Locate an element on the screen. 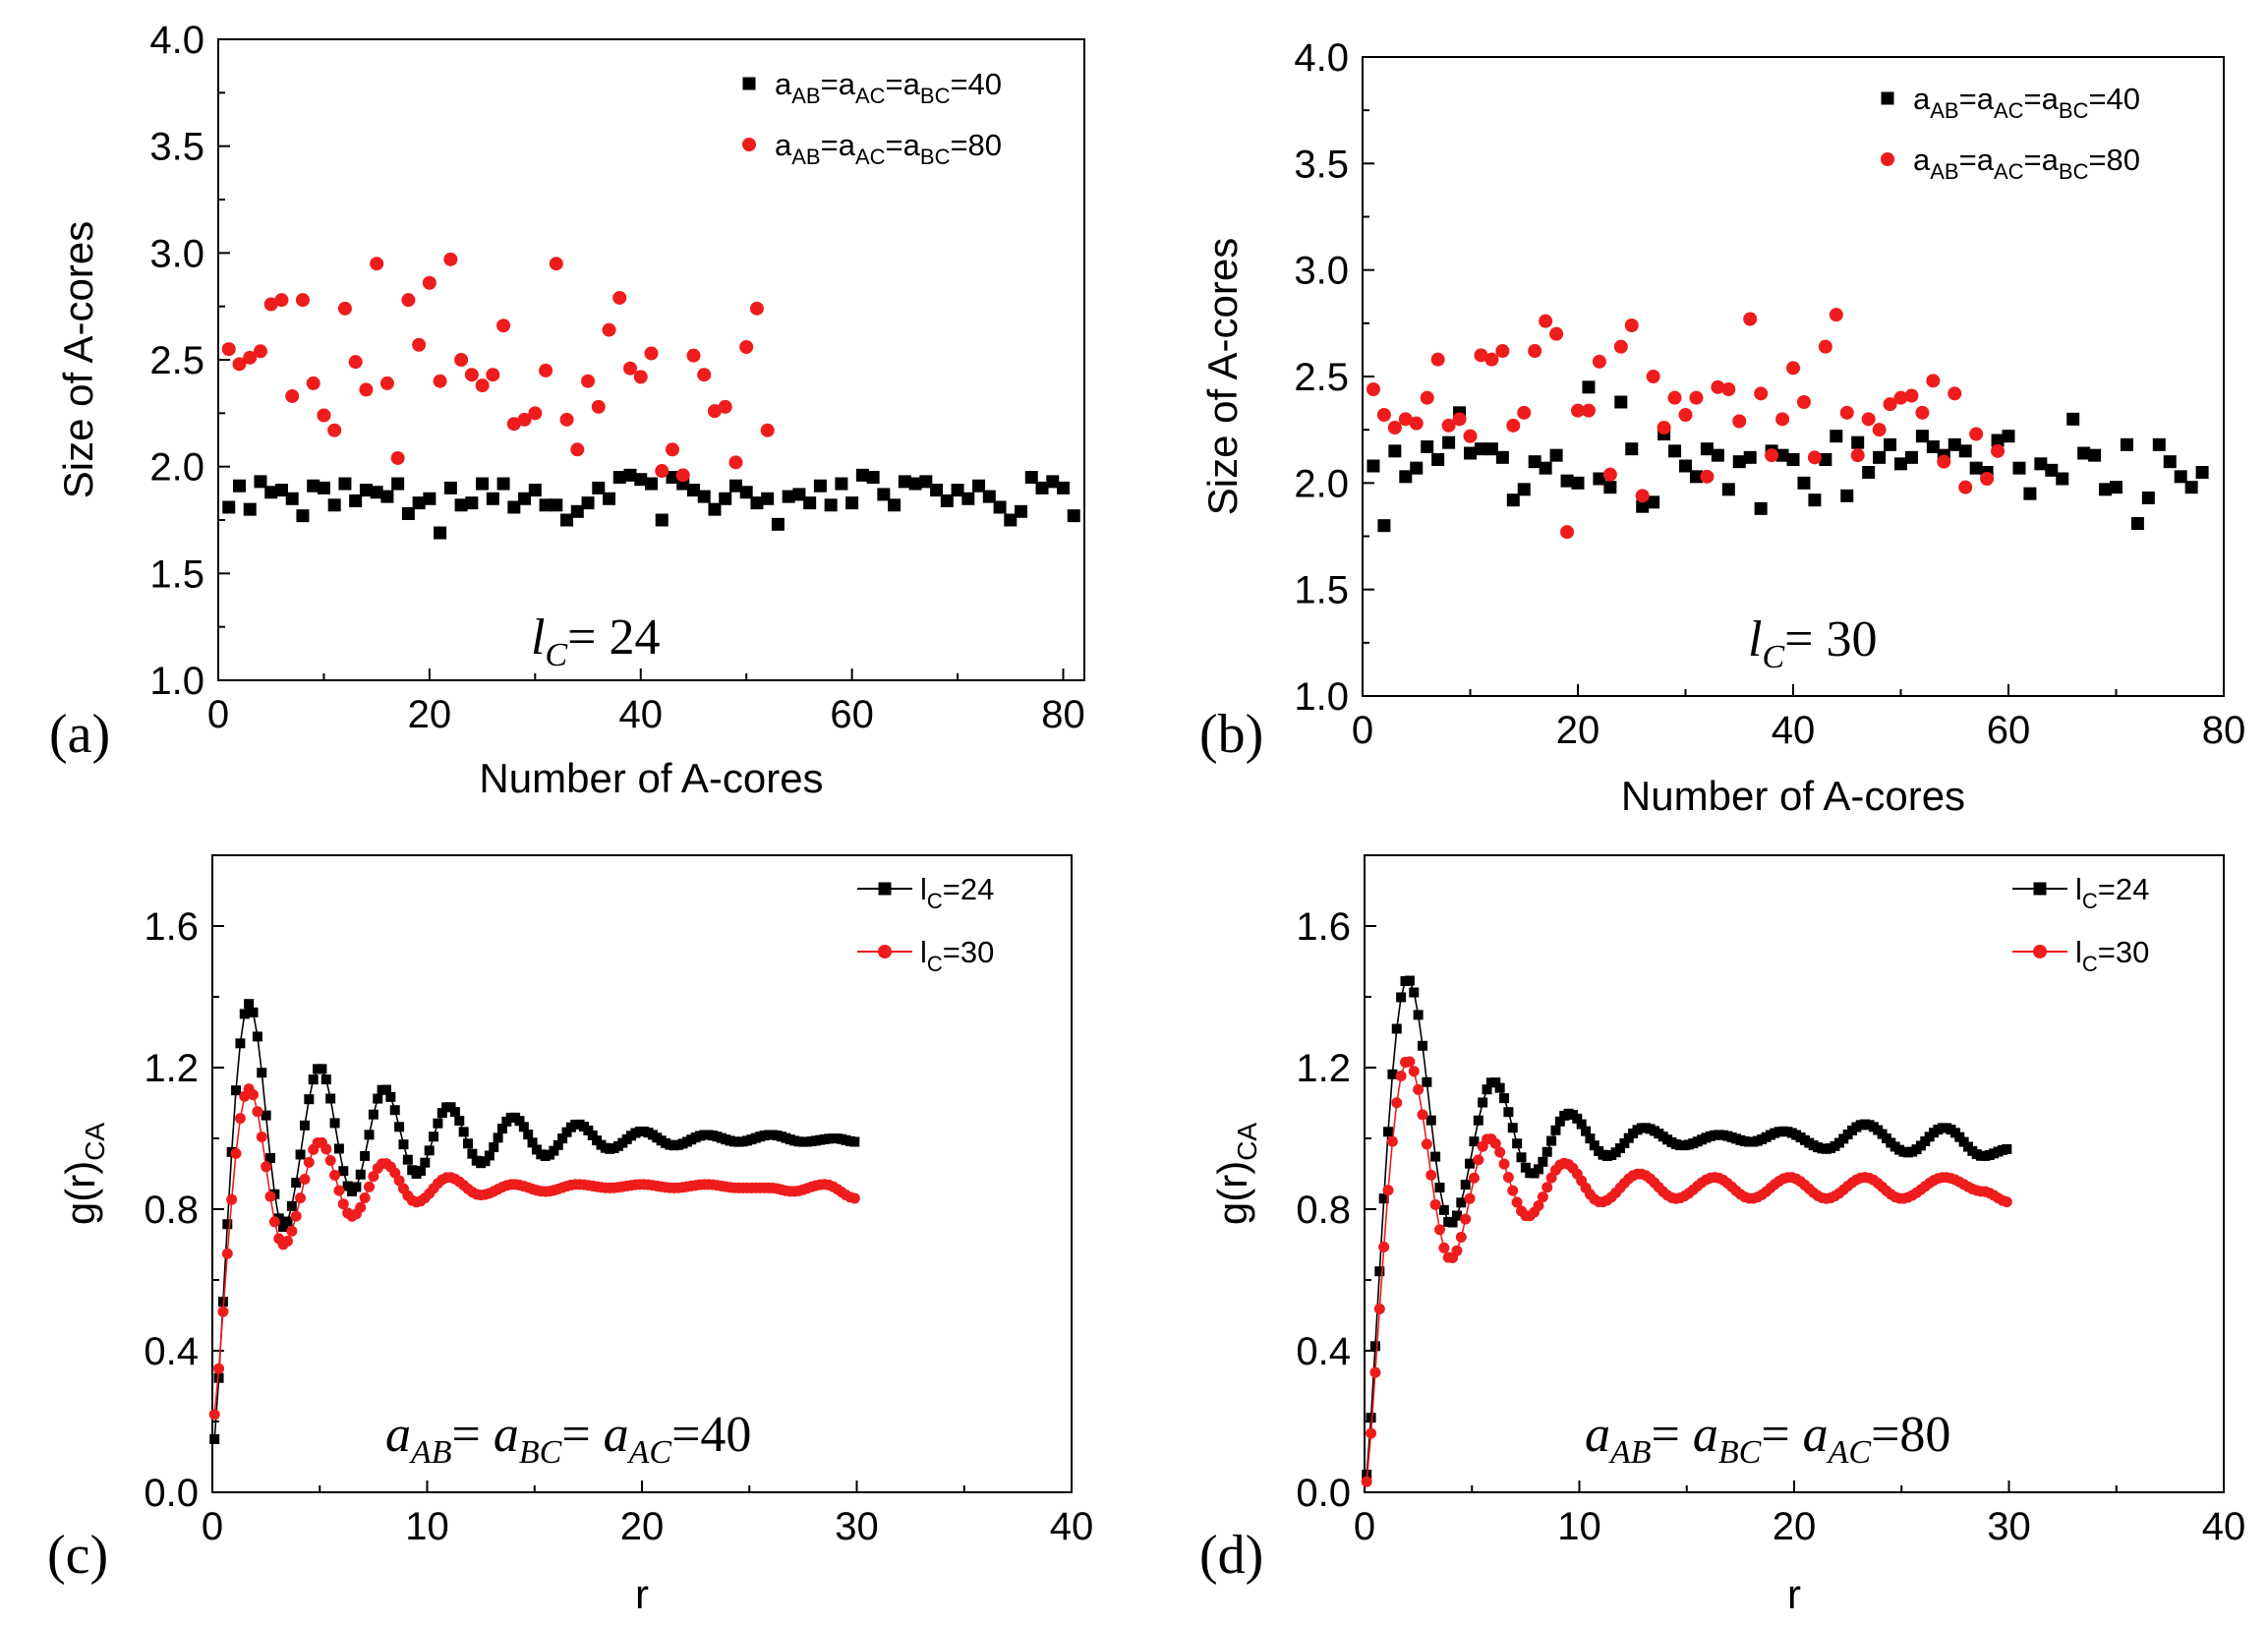 This screenshot has width=2268, height=1625. y-axis-label: Size of A-cores is located at coordinates (78, 359).